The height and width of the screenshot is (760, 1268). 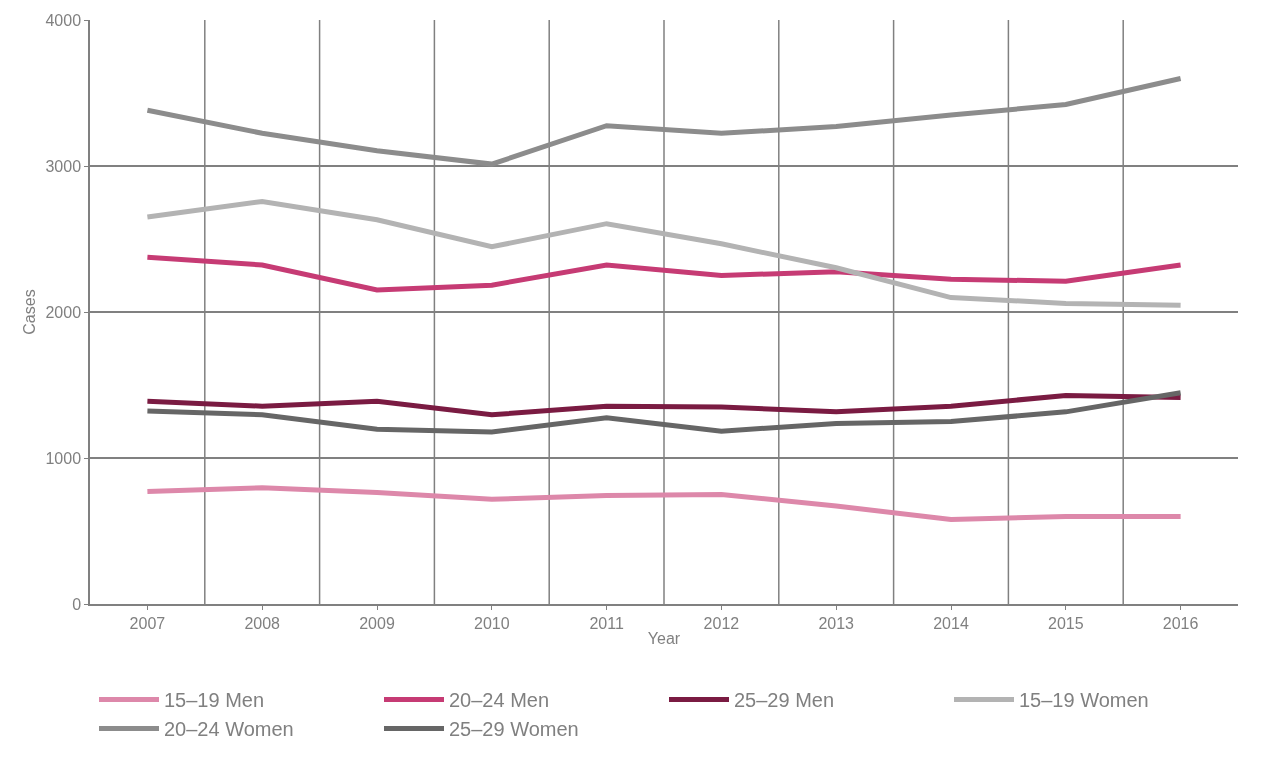 I want to click on y-tick-label: 2000, so click(x=63, y=312).